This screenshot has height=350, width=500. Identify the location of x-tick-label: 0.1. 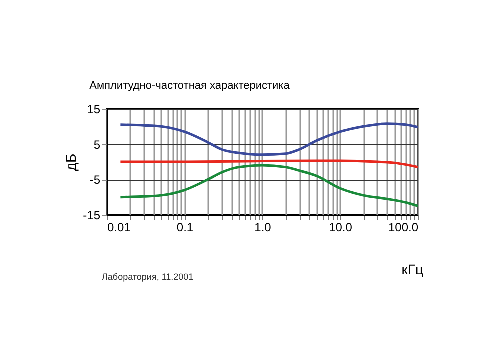
(185, 227).